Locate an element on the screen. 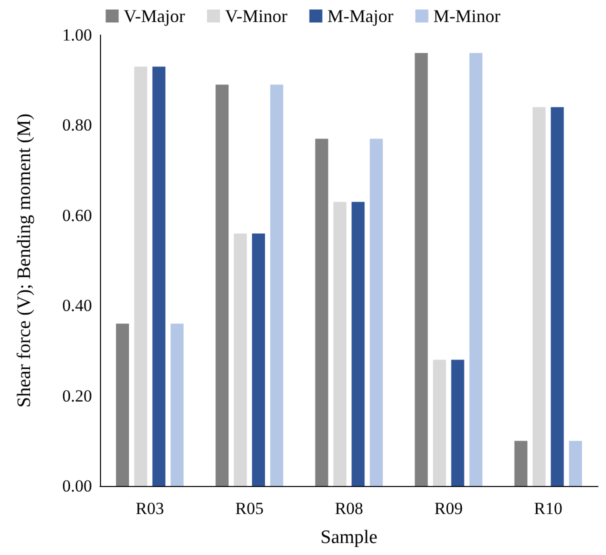 This screenshot has width=606, height=555. y-axis-title: Shear force (V); Bending moment (M) is located at coordinates (24, 261).